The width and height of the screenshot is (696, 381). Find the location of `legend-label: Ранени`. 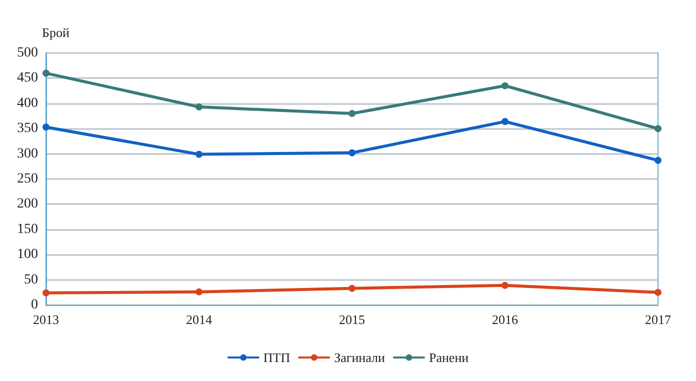

legend-label: Ранени is located at coordinates (448, 357).